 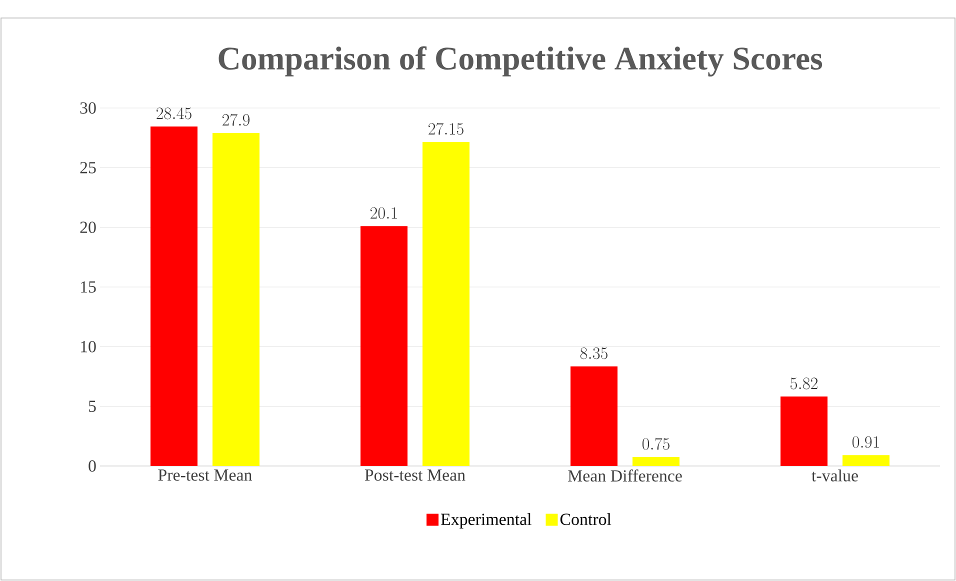 I want to click on data-label: 20. 1, so click(x=383, y=213).